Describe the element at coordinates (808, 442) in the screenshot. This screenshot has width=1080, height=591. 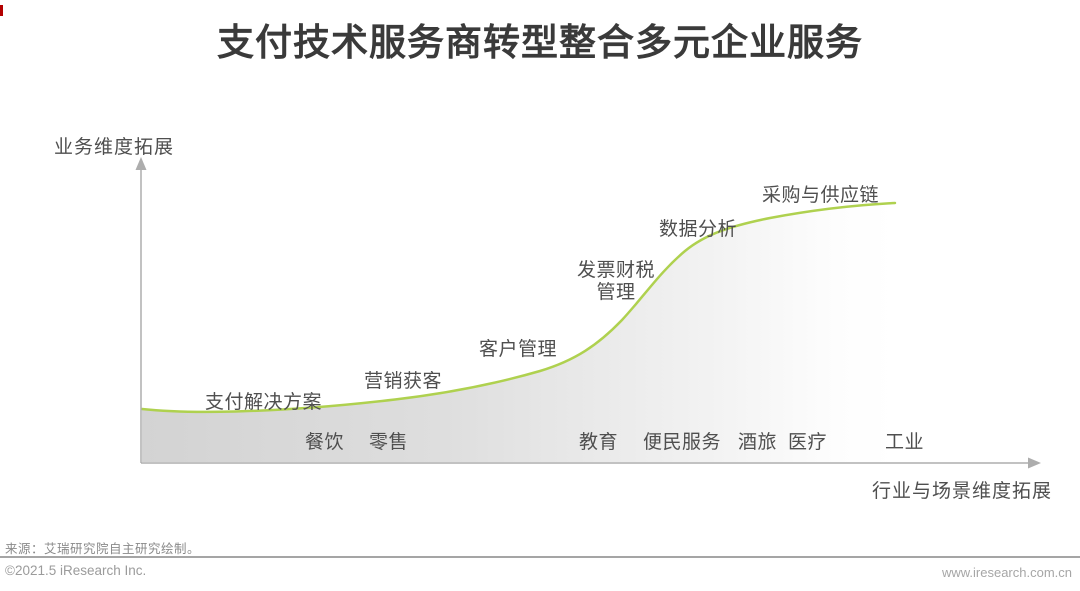
I see `industry-label-medical: 医疗` at that location.